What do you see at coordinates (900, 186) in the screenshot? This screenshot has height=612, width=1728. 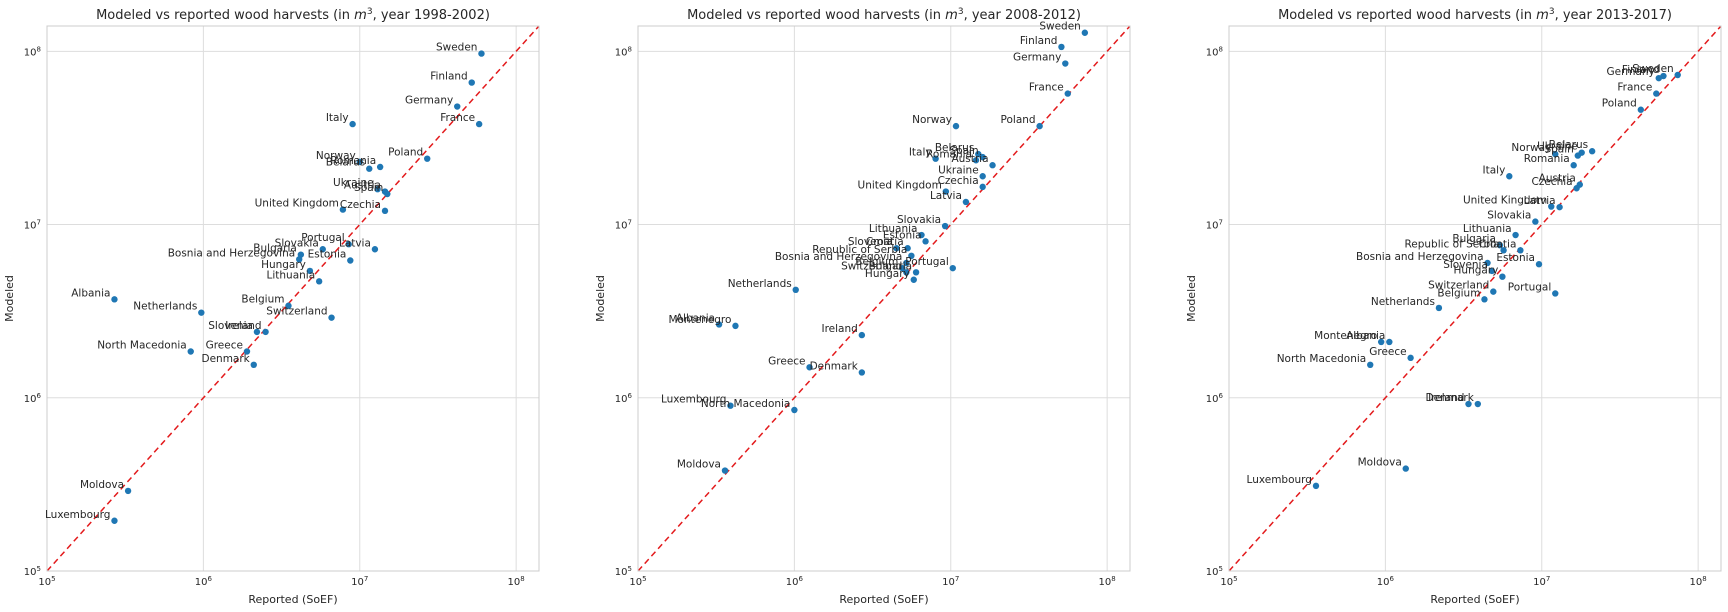 I see `point-label: United Kingdom` at bounding box center [900, 186].